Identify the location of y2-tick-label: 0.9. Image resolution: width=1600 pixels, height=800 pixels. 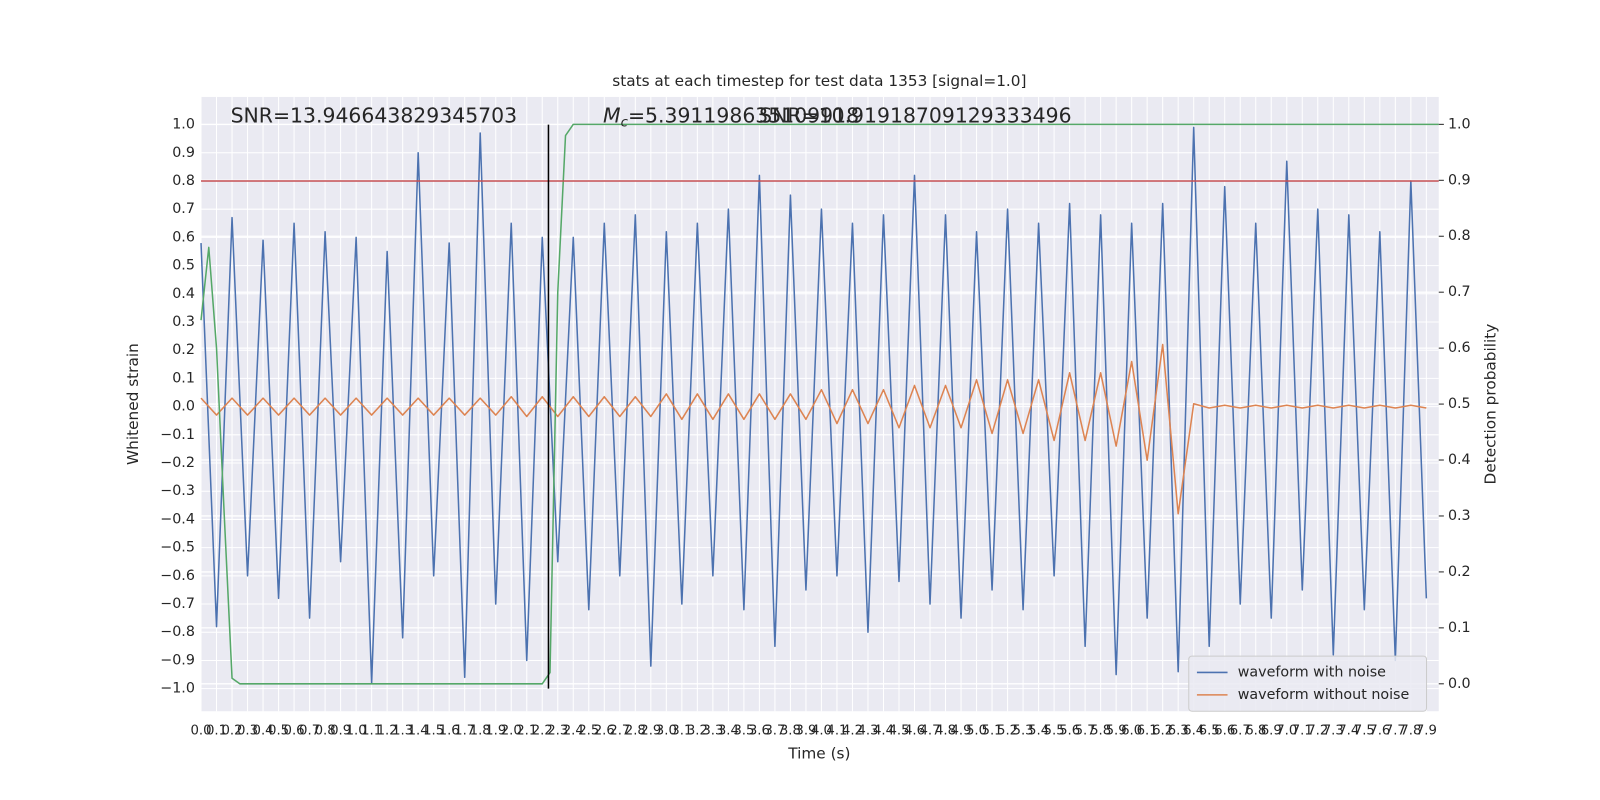
(1459, 180).